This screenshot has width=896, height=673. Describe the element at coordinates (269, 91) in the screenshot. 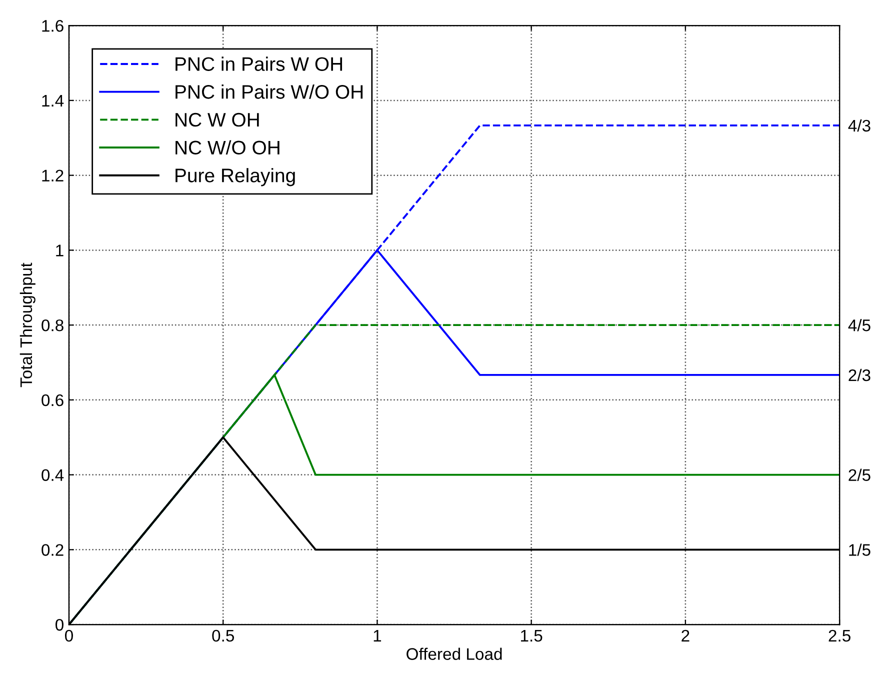

I see `legend-label: PNC in Pairs W/O OH` at that location.